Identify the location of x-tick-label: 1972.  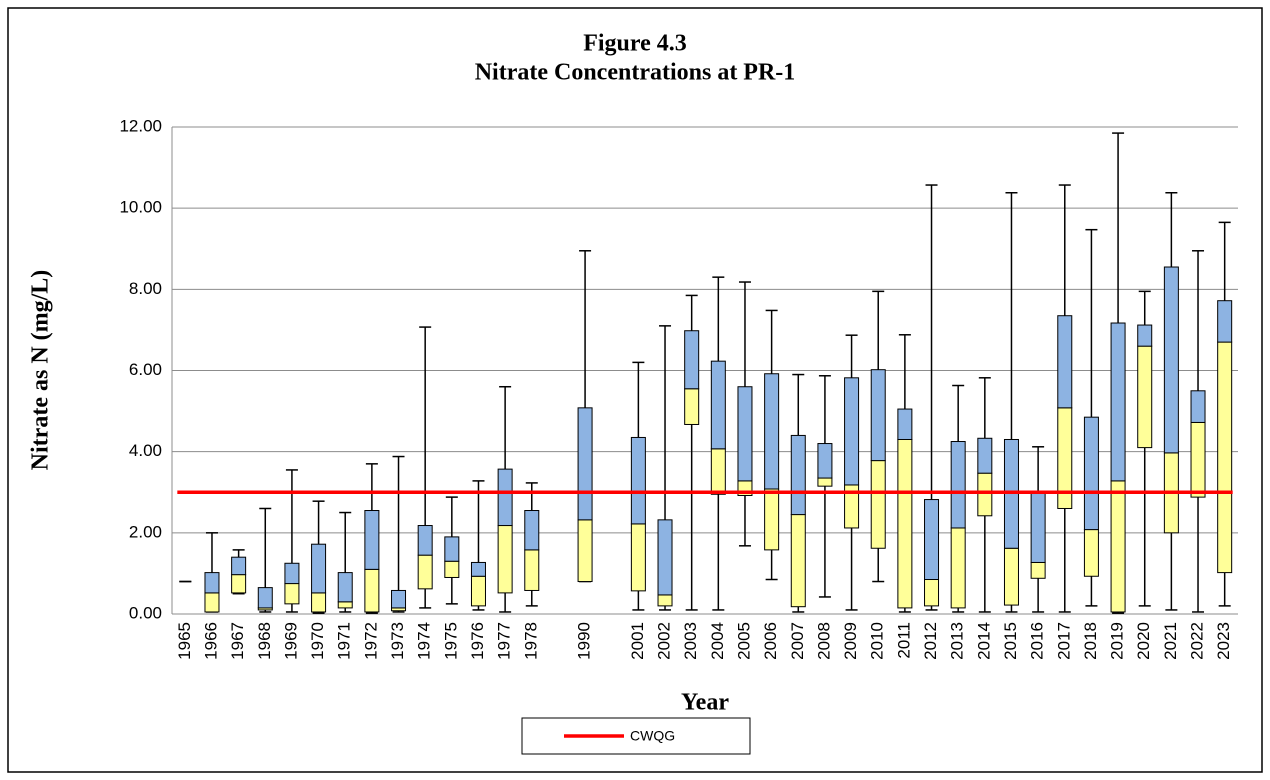
(370, 641).